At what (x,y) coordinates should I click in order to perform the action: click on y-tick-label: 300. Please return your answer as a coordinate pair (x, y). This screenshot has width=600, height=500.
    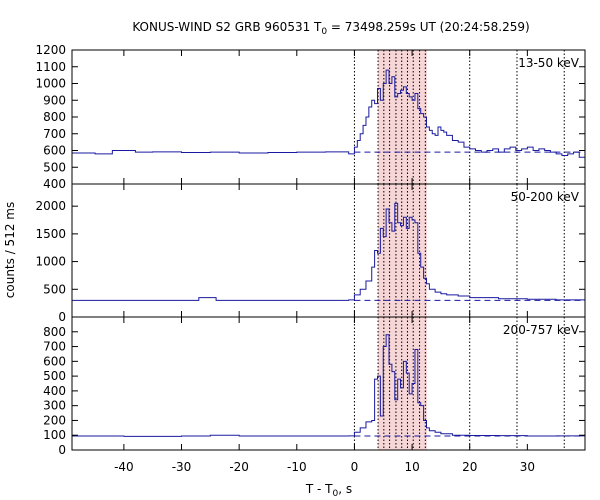
    Looking at the image, I should click on (54, 406).